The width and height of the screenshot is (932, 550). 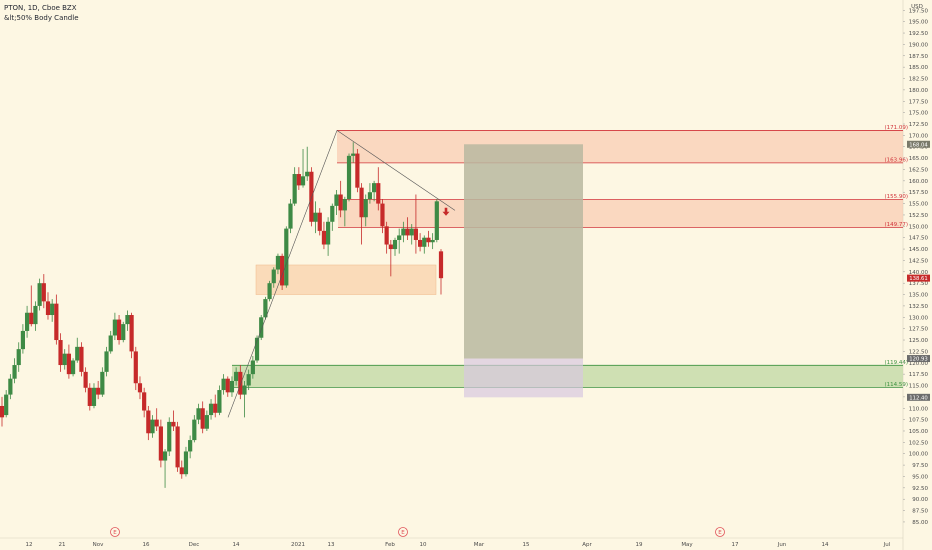 I want to click on price-tag-box, so click(x=918, y=397).